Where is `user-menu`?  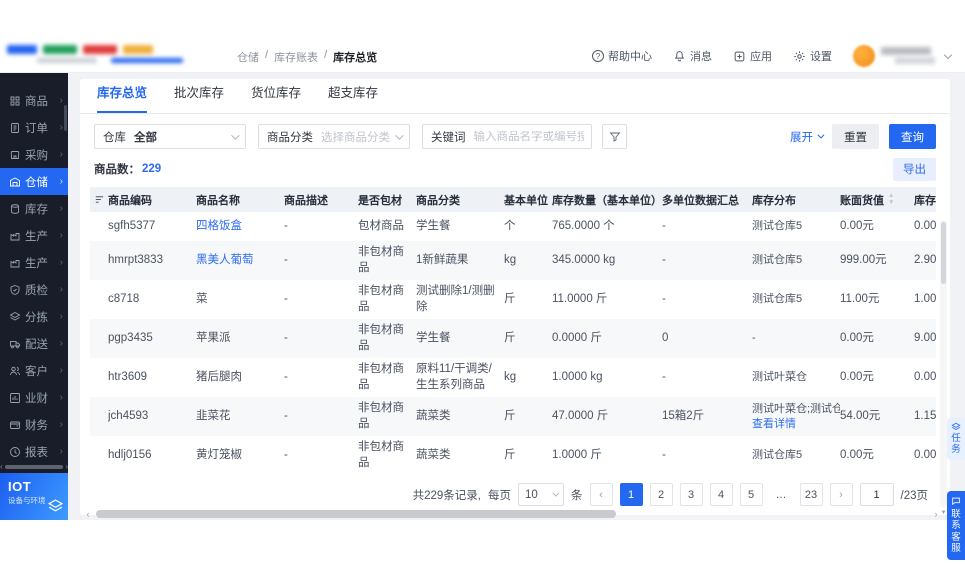 user-menu is located at coordinates (903, 56).